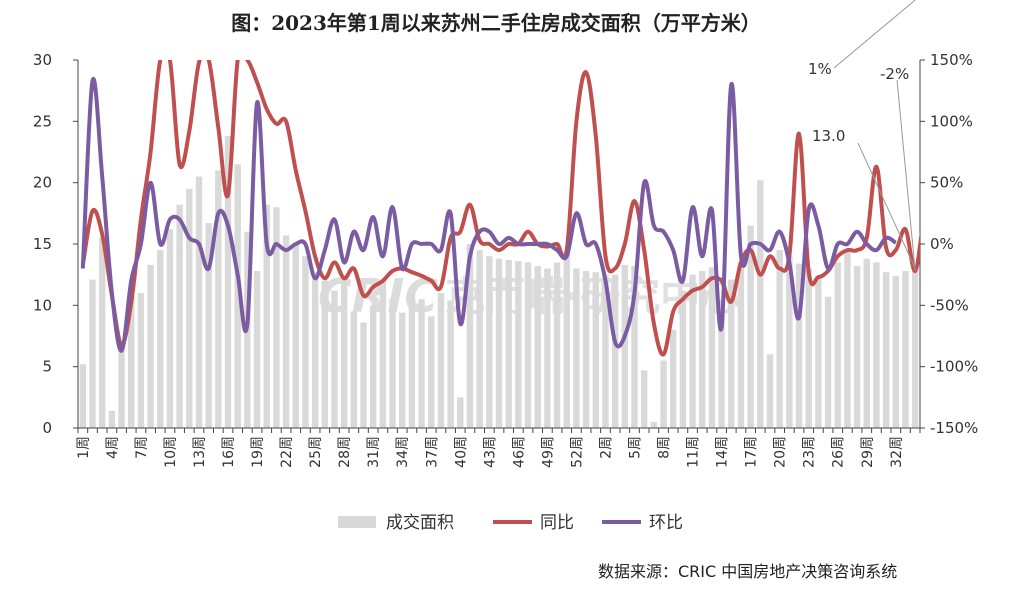 The width and height of the screenshot is (1026, 590). Describe the element at coordinates (810, 452) in the screenshot. I see `x-tick-label: 23周` at that location.